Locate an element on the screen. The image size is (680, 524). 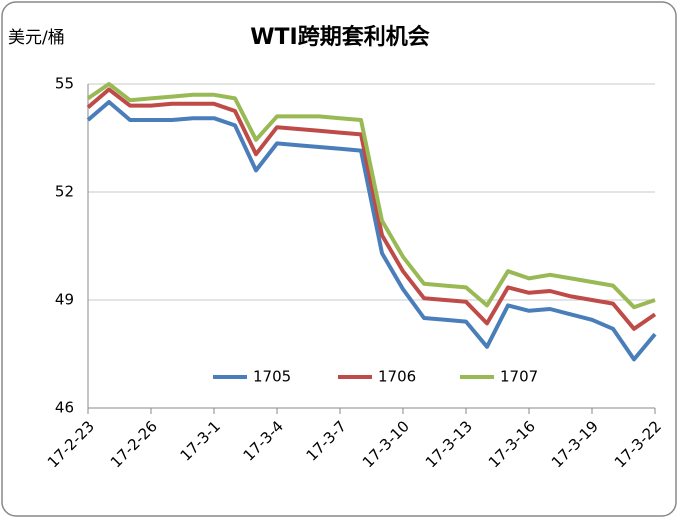
y-tick-label: 52 is located at coordinates (64, 192).